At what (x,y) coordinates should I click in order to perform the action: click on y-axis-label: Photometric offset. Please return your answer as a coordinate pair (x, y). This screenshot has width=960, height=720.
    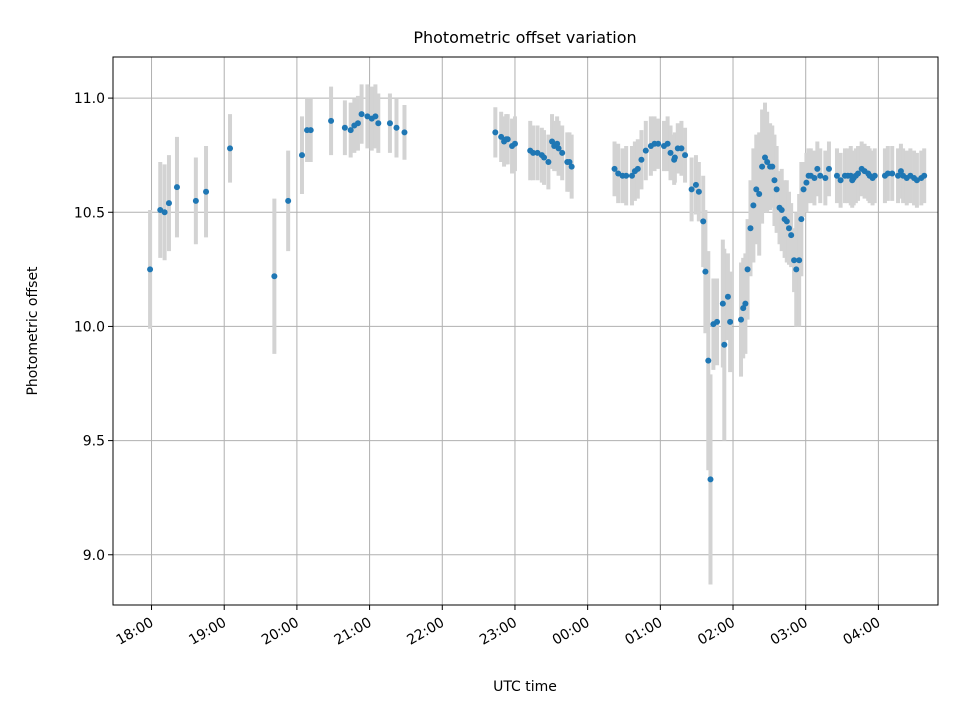
    Looking at the image, I should click on (33, 331).